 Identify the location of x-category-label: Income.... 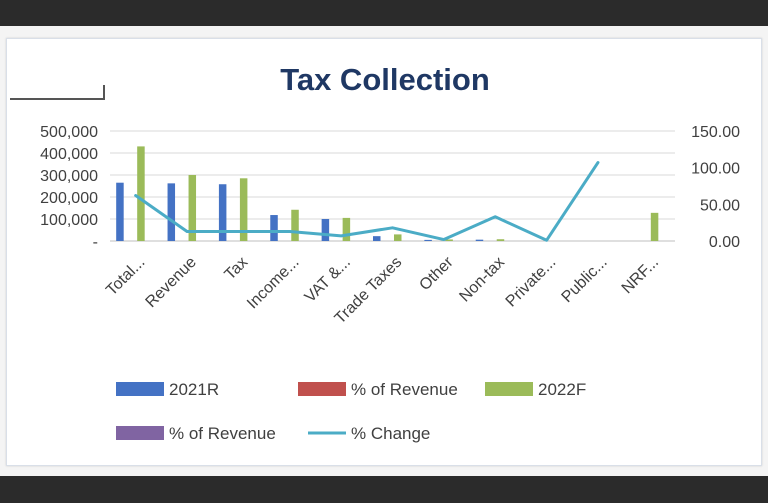
(273, 283).